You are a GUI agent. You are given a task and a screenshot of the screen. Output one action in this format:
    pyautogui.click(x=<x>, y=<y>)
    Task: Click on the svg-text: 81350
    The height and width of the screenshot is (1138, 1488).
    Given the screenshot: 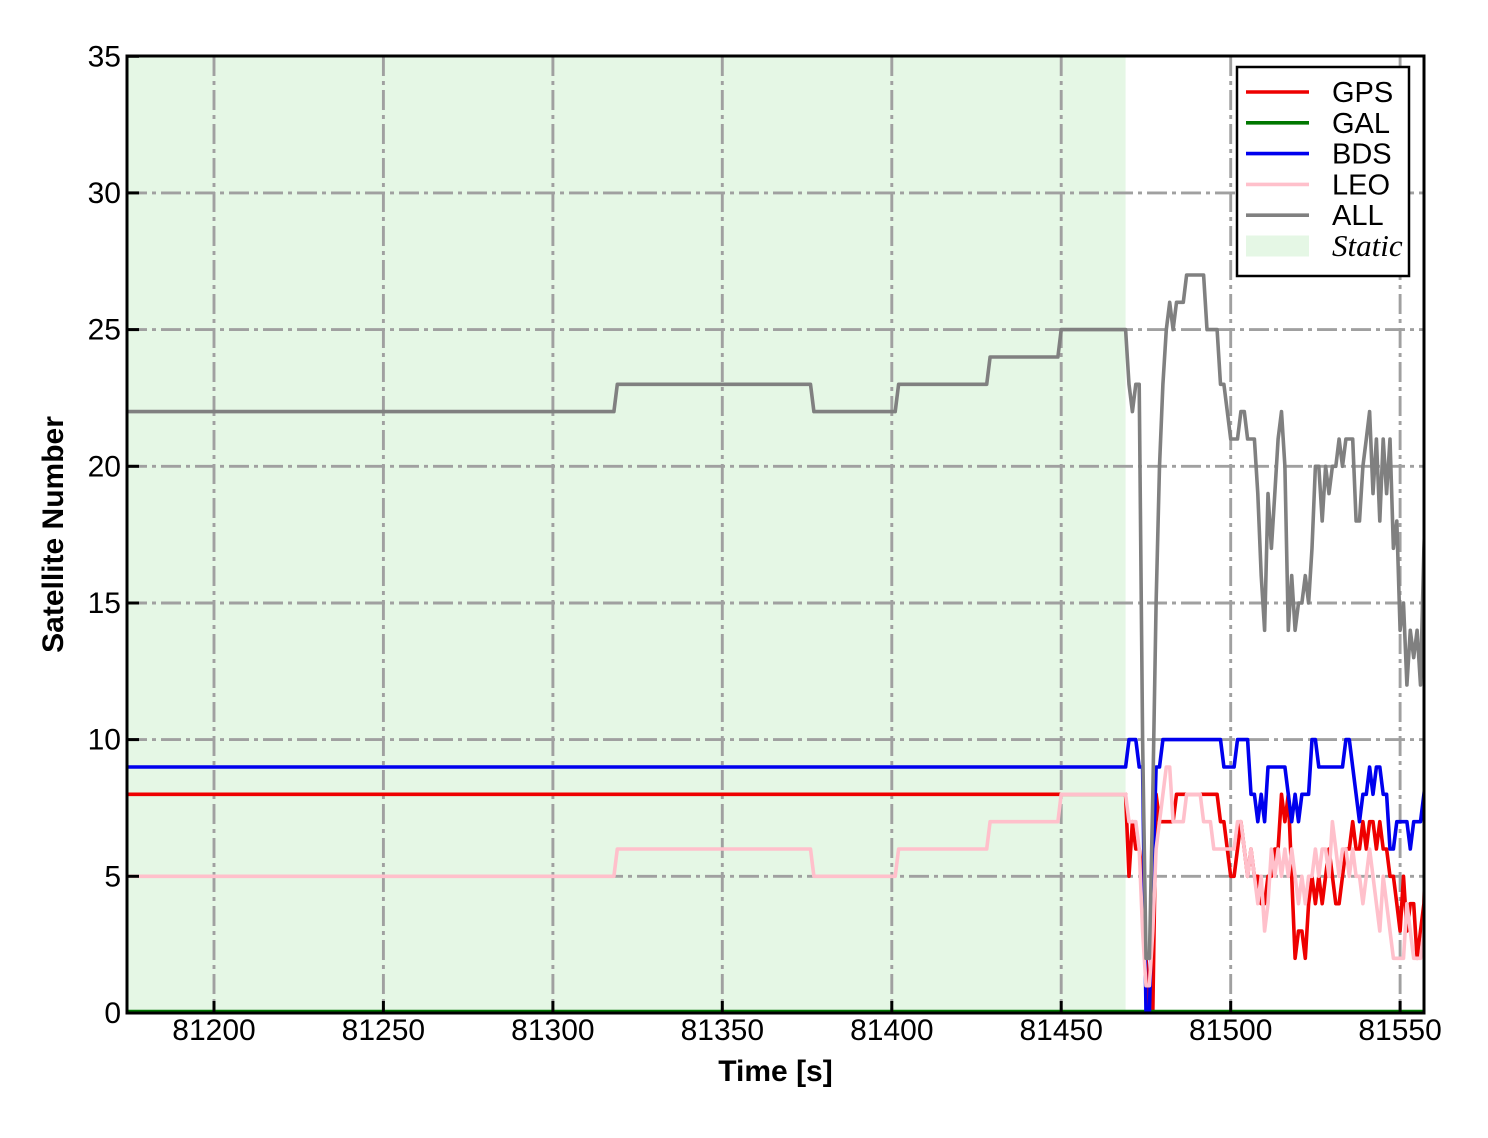 What is the action you would take?
    pyautogui.click(x=722, y=1030)
    